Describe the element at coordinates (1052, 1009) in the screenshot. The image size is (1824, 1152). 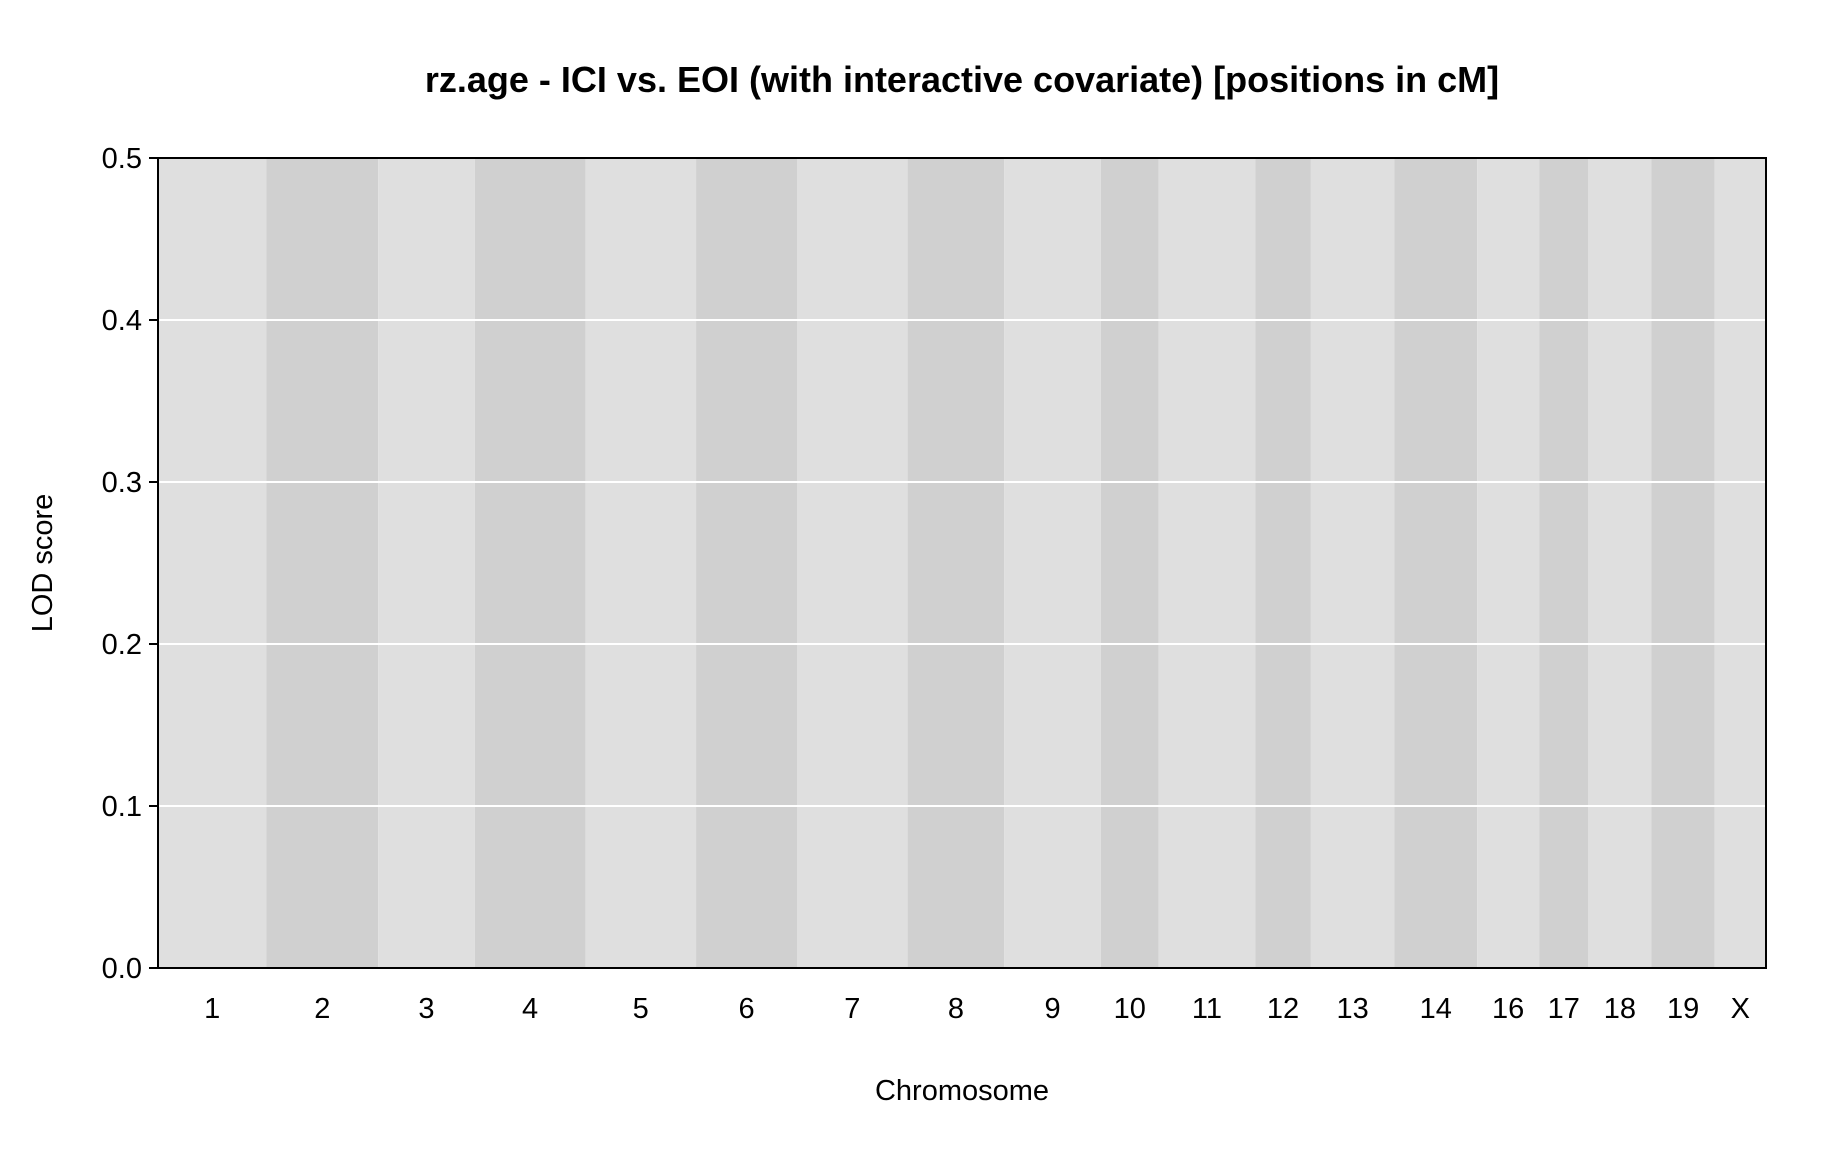
I see `x-tick-label-chr-9: 9` at that location.